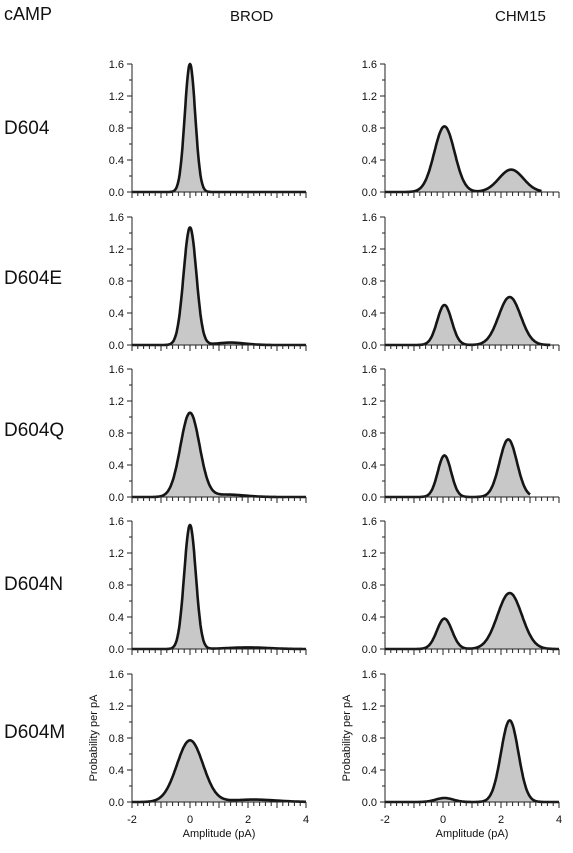 The height and width of the screenshot is (853, 573). Describe the element at coordinates (33, 278) in the screenshot. I see `row-label-d604e: D604E` at that location.